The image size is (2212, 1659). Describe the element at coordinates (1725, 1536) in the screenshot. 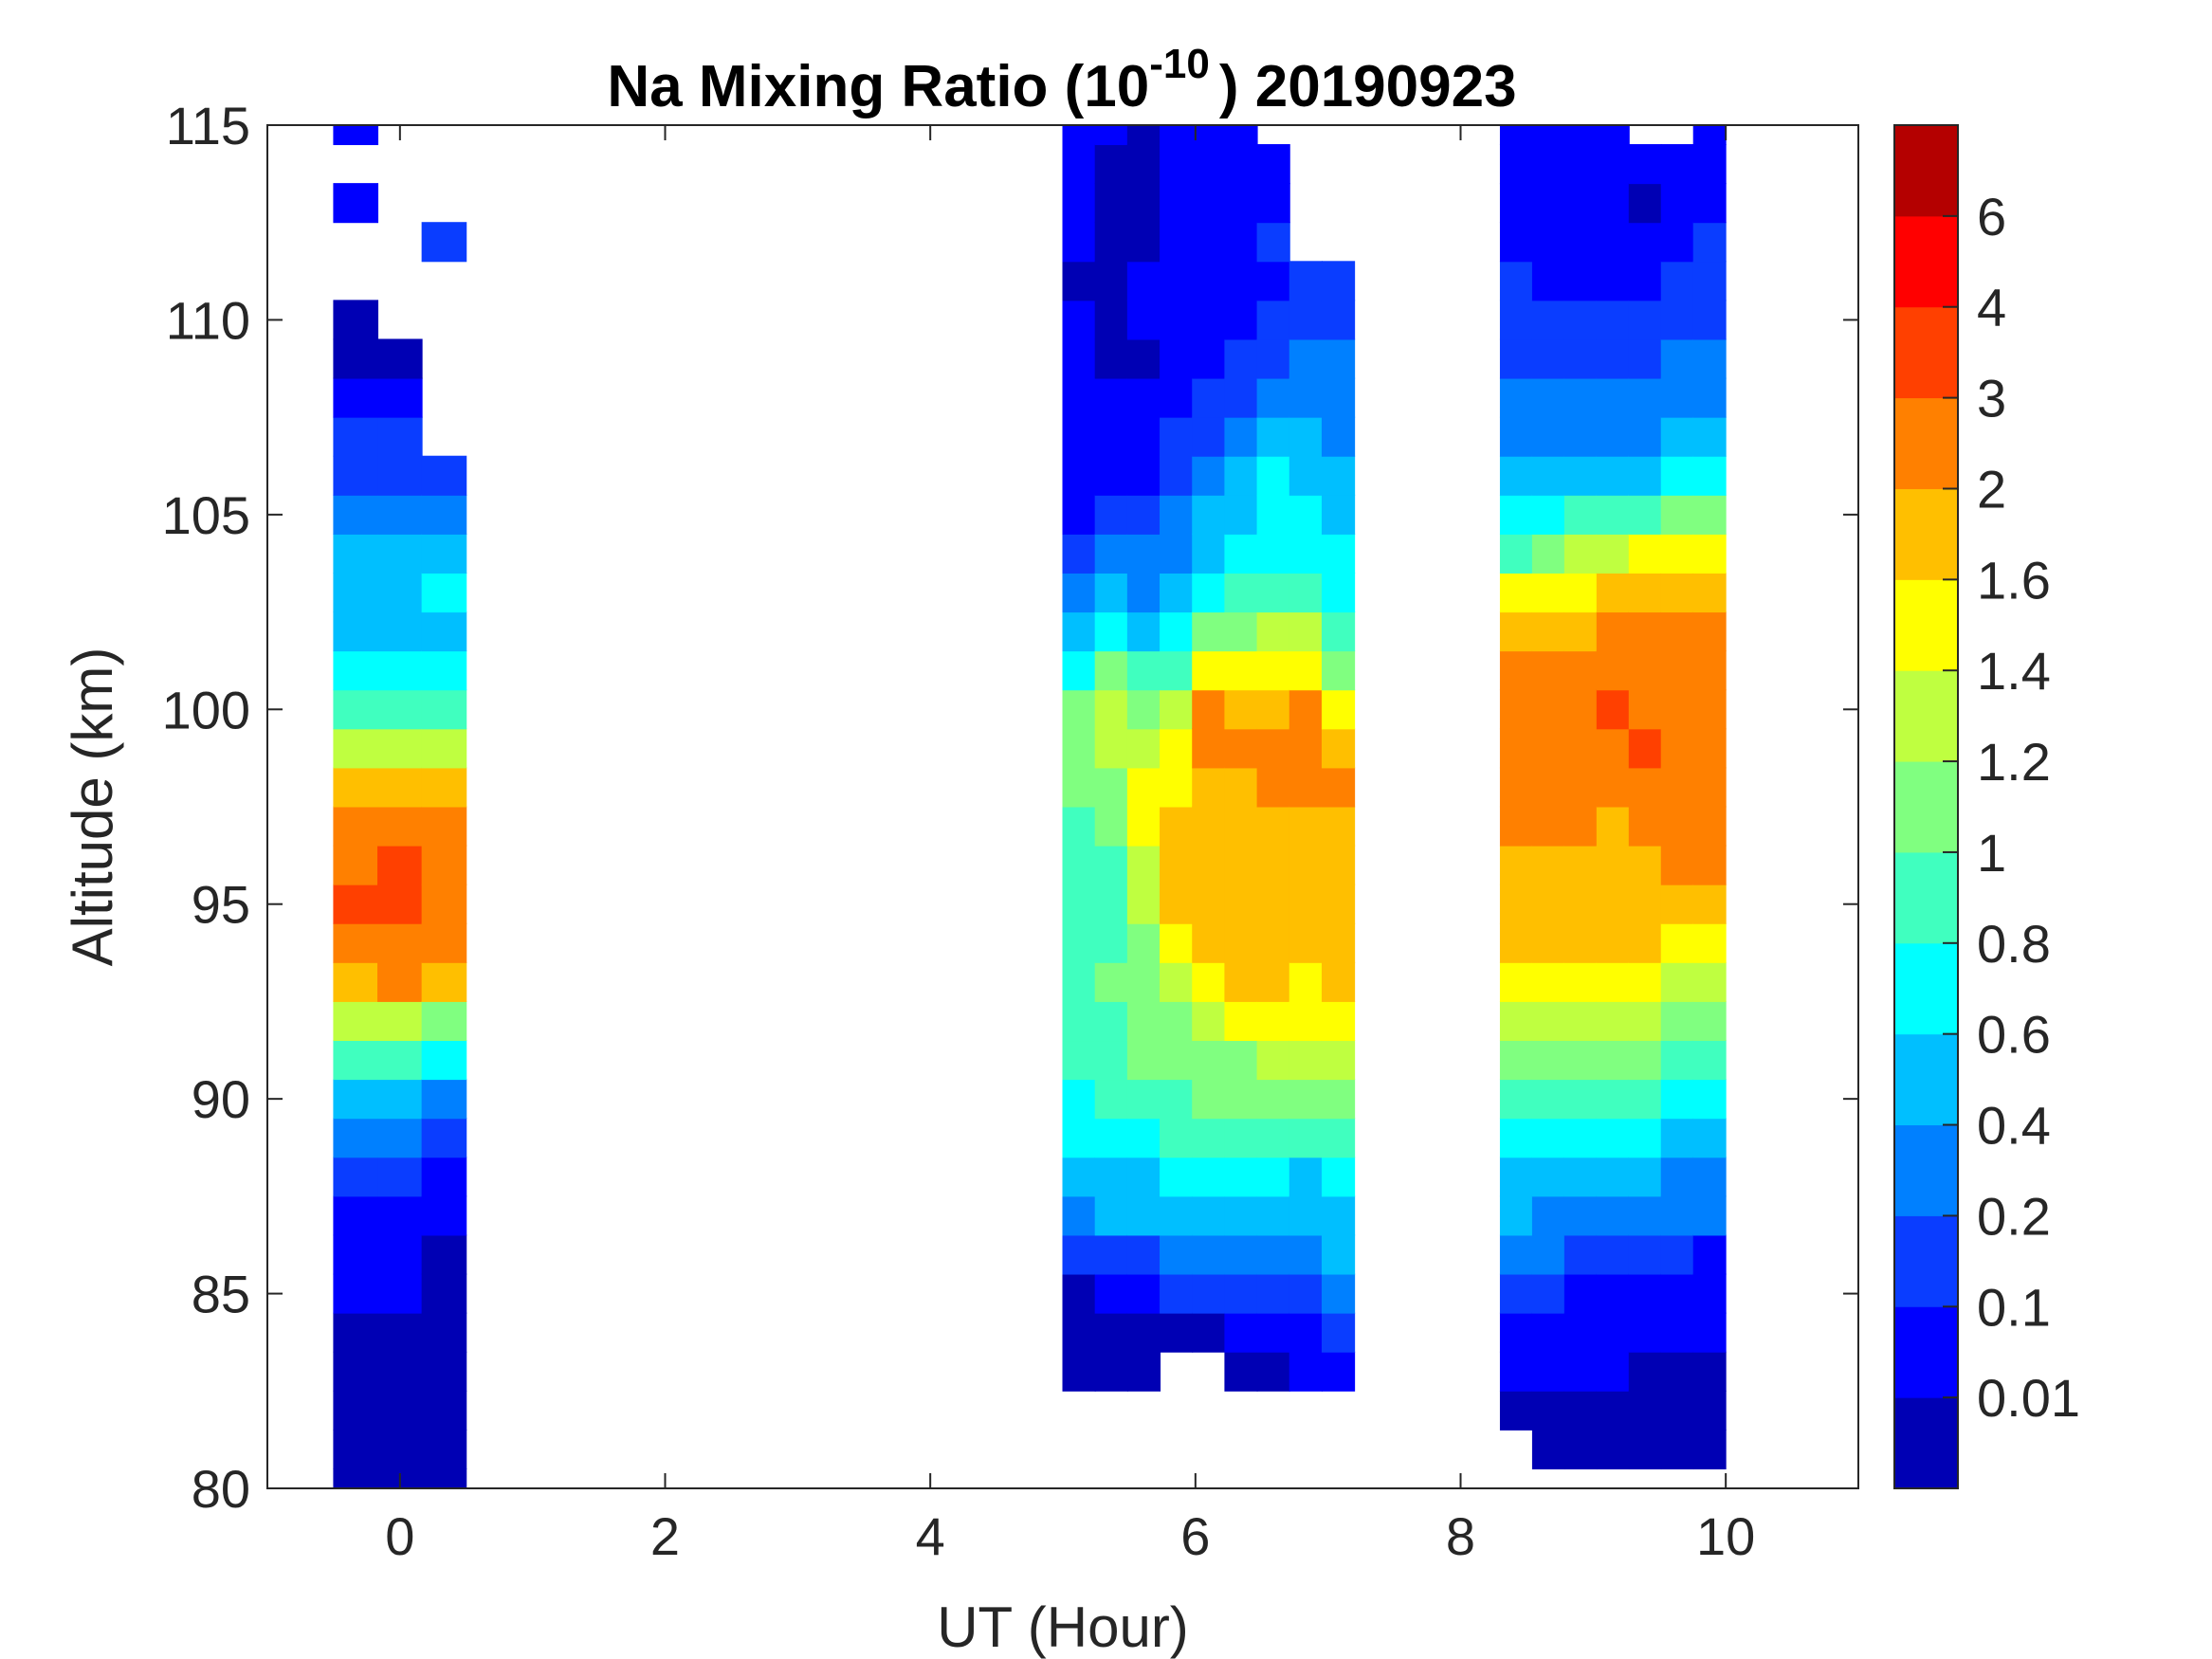

I see `x-tick-label: 10` at that location.